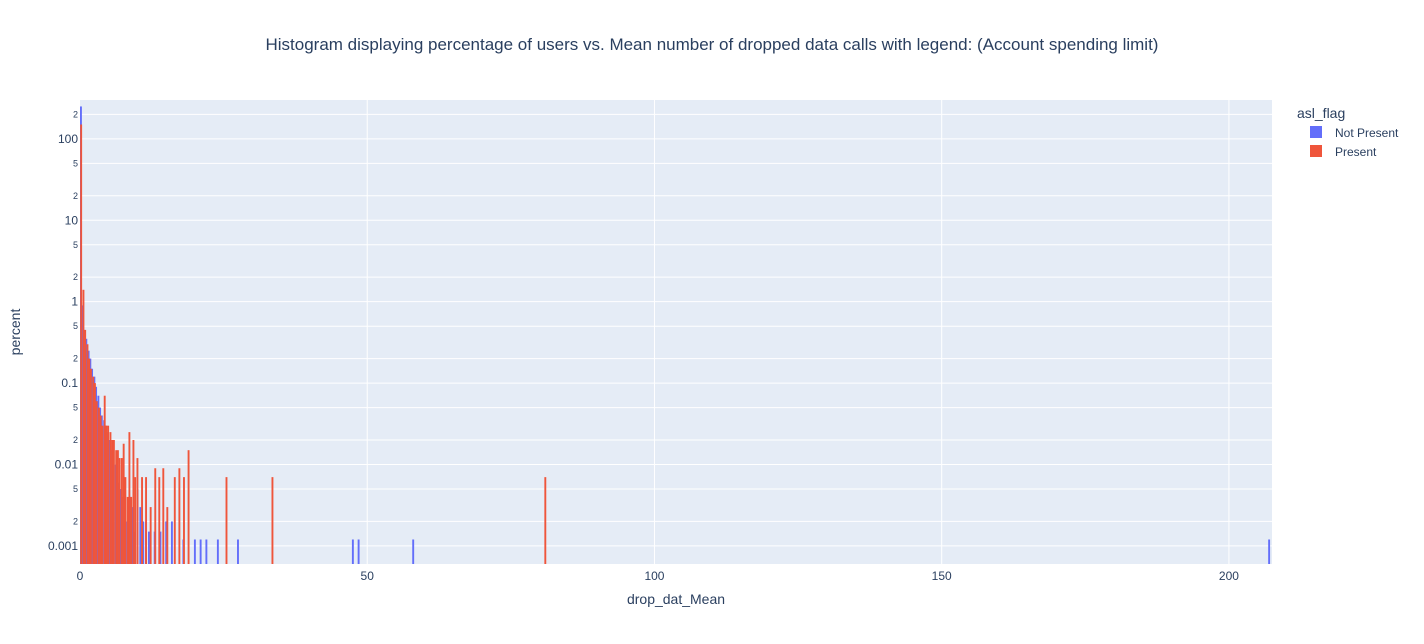 The image size is (1424, 644). I want to click on legend: asl_flag Not Present Present, so click(1348, 132).